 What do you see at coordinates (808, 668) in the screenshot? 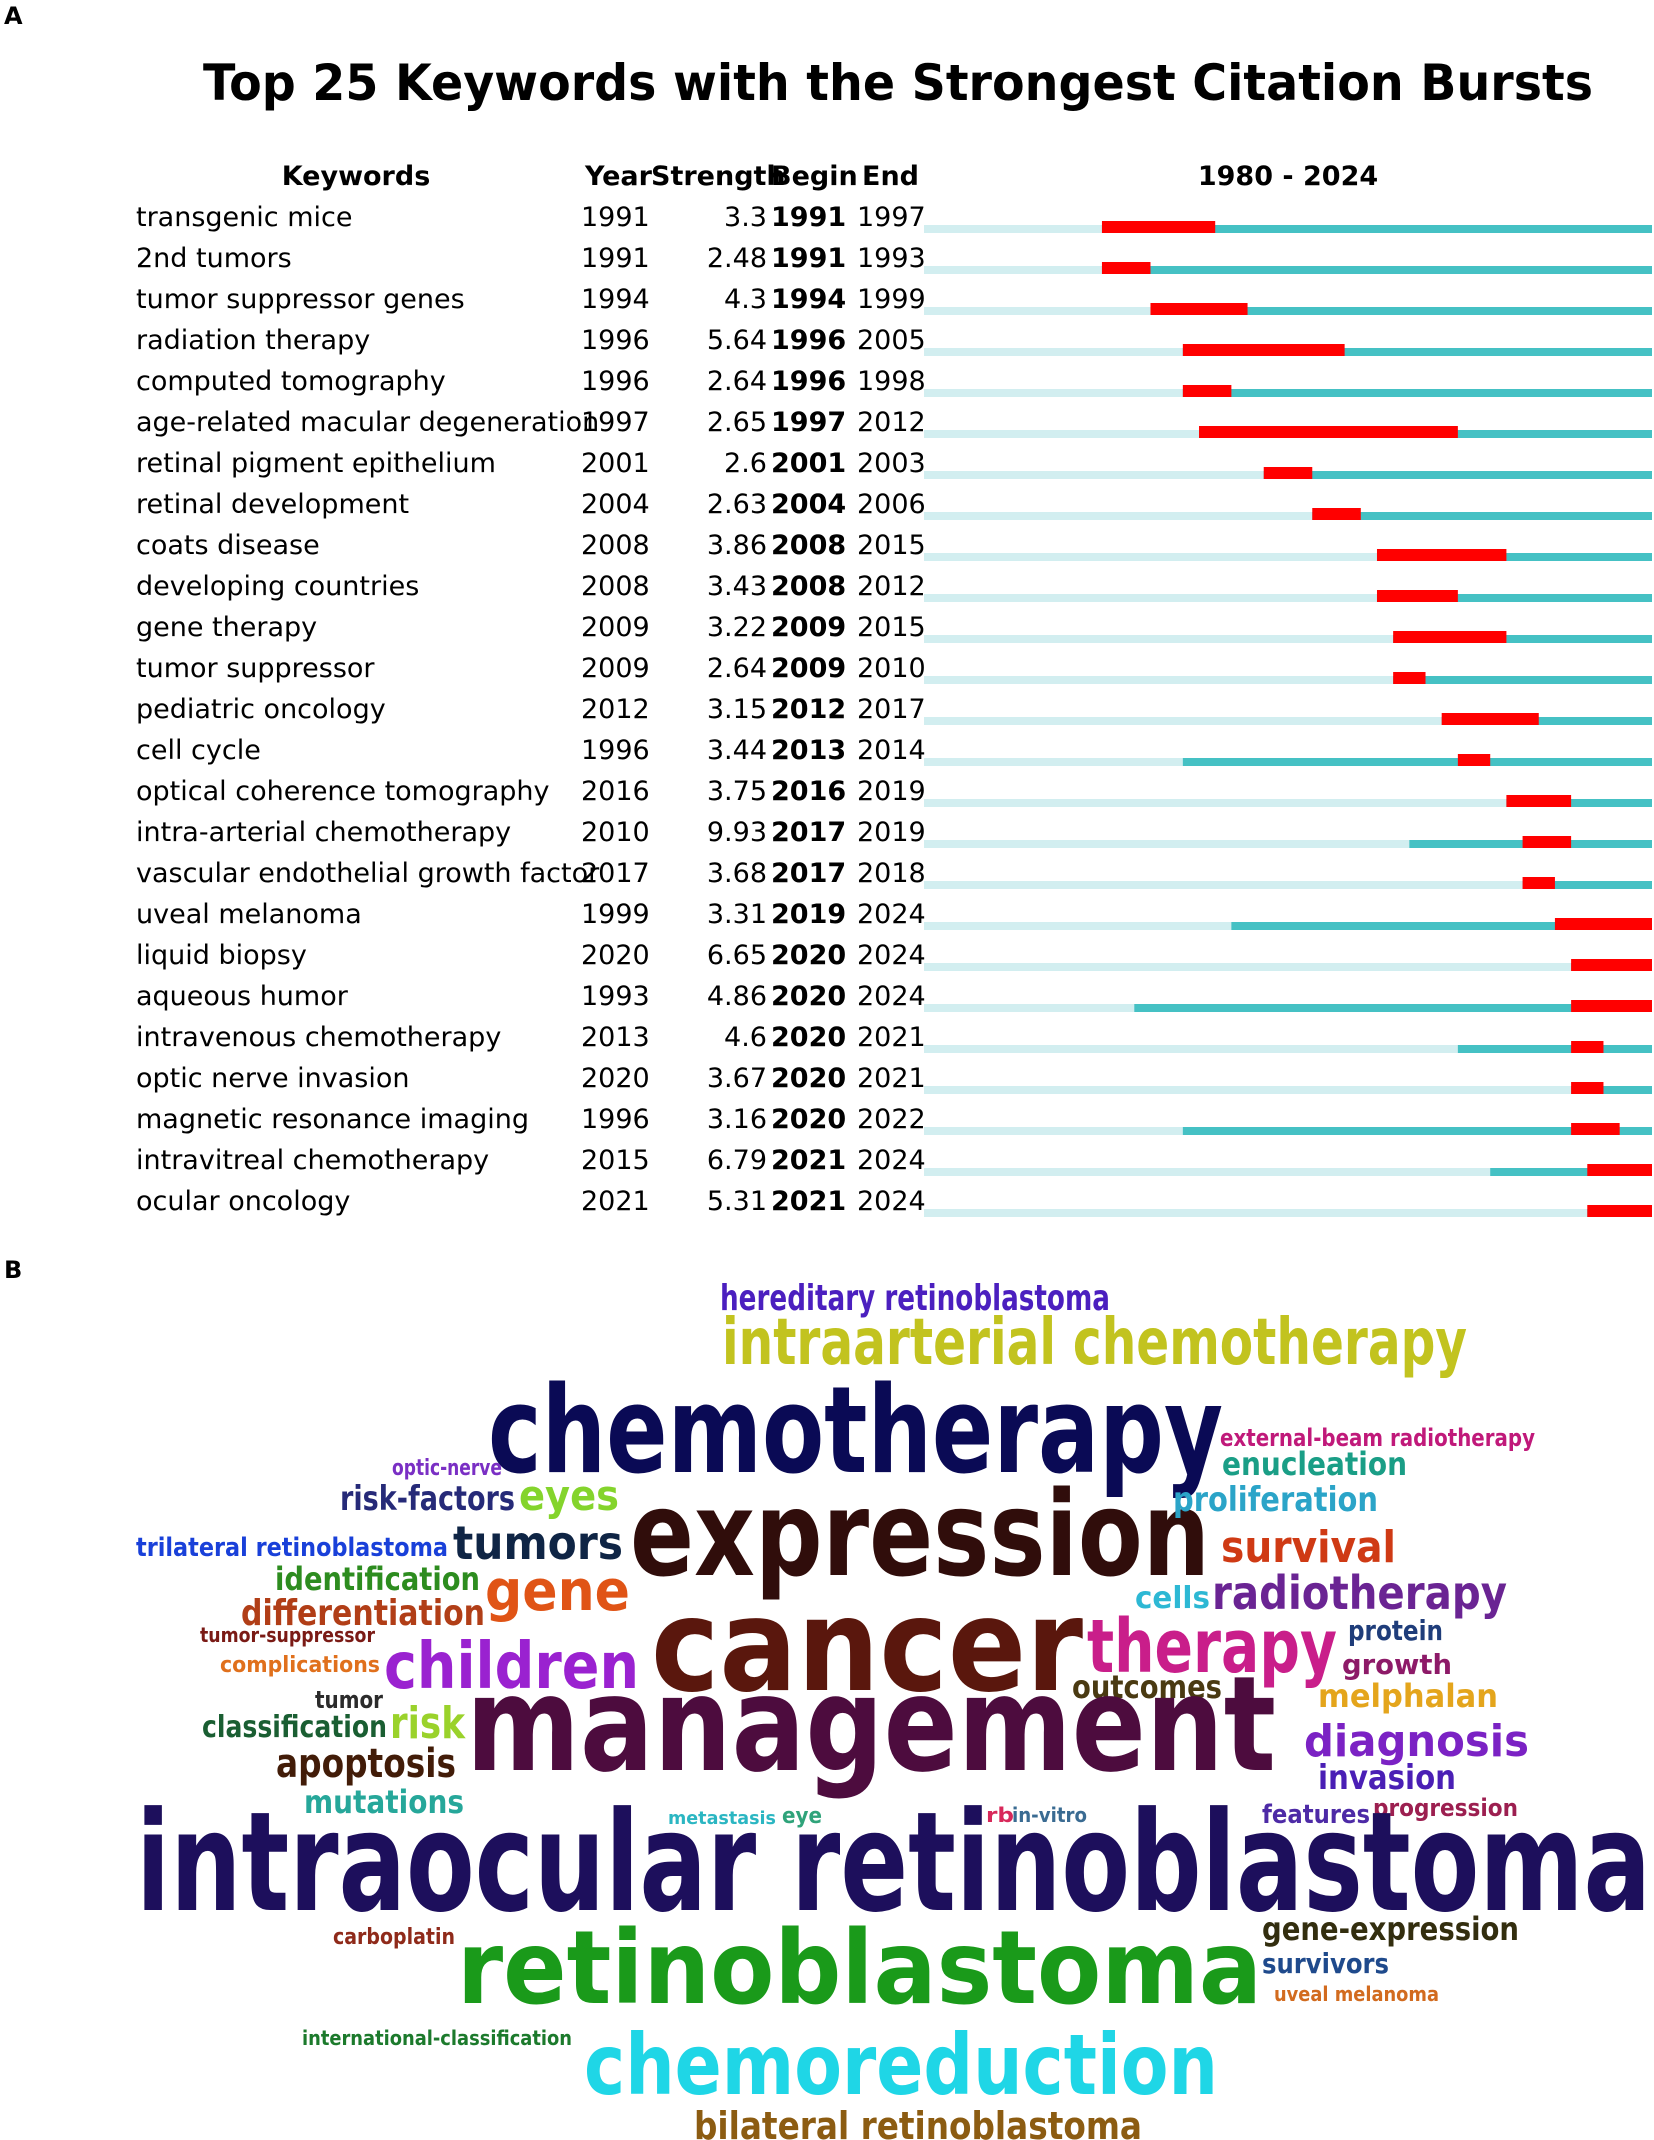
I see `begin-value: 2009` at bounding box center [808, 668].